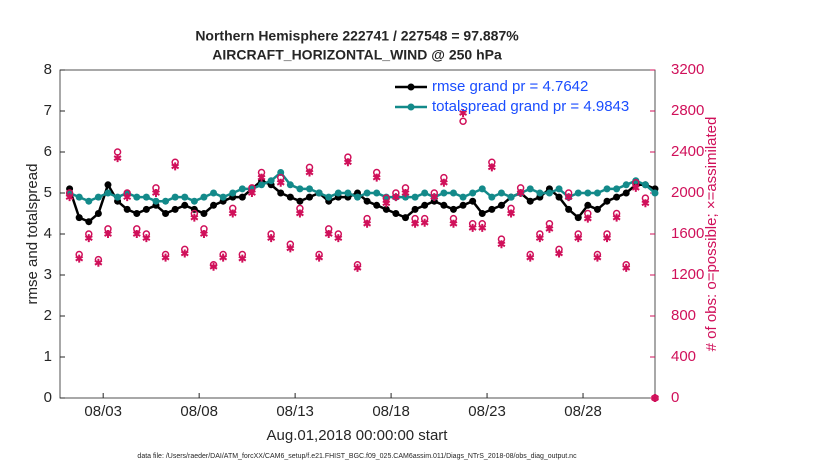 The width and height of the screenshot is (830, 470). What do you see at coordinates (683, 315) in the screenshot?
I see `y2-tick-label: 800` at bounding box center [683, 315].